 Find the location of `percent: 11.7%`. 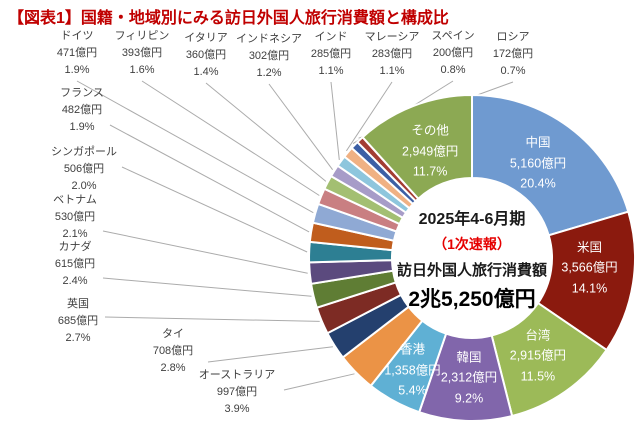

percent: 11.7% is located at coordinates (430, 171).